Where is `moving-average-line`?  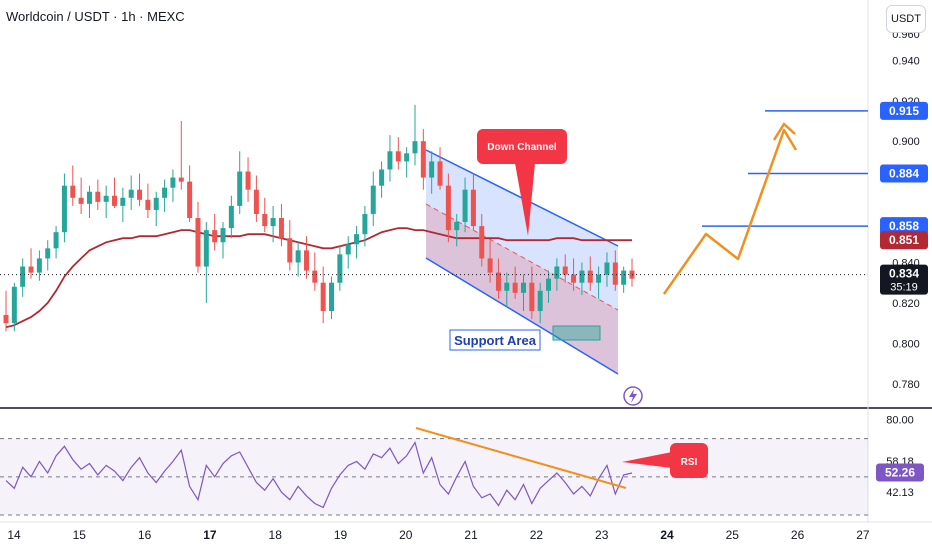
moving-average-line is located at coordinates (318, 278).